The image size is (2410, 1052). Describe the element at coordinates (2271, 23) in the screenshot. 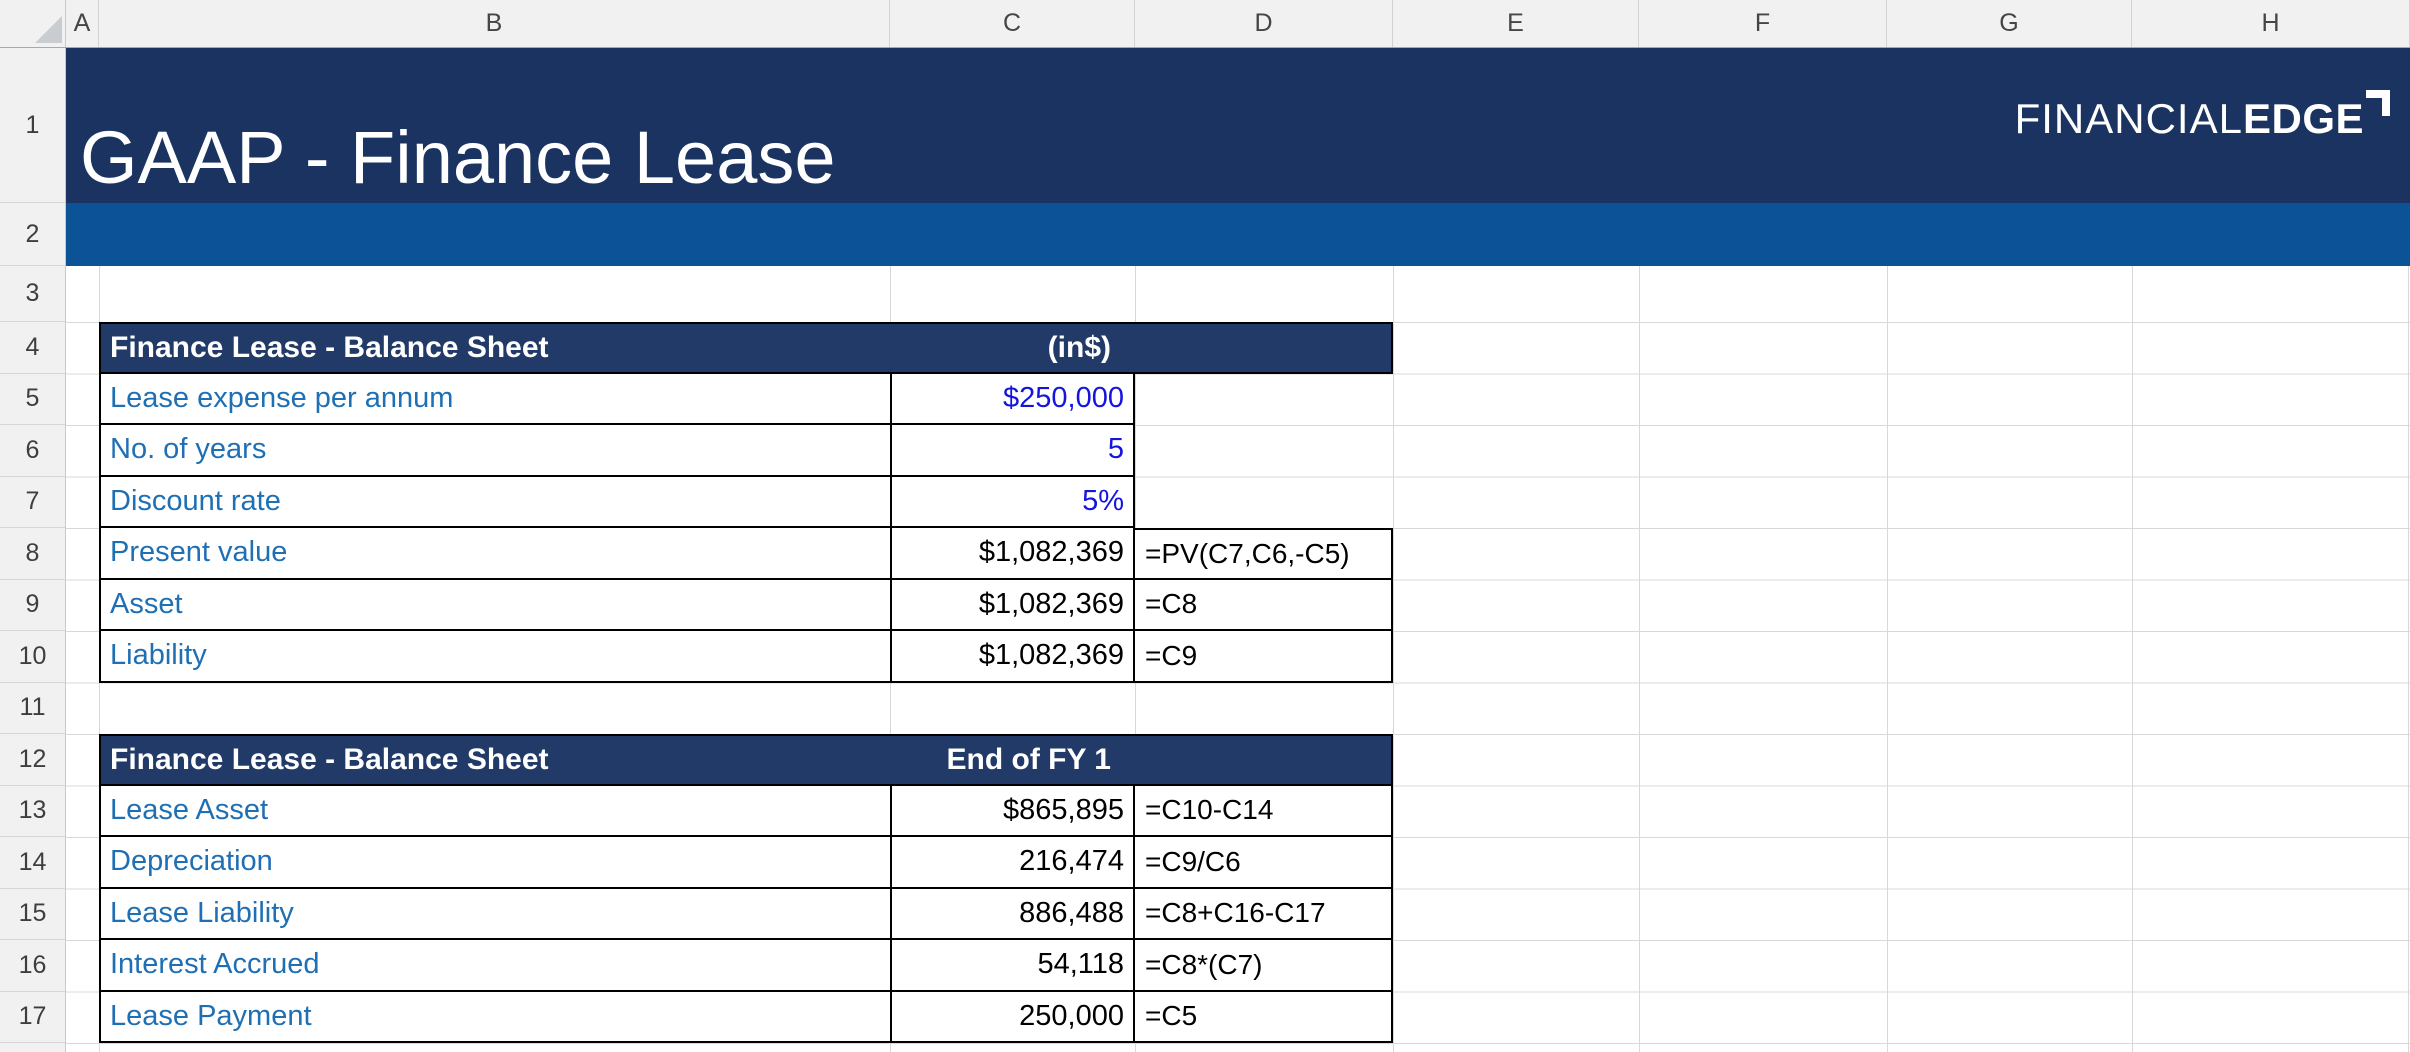

I see `column-header-h: H` at that location.